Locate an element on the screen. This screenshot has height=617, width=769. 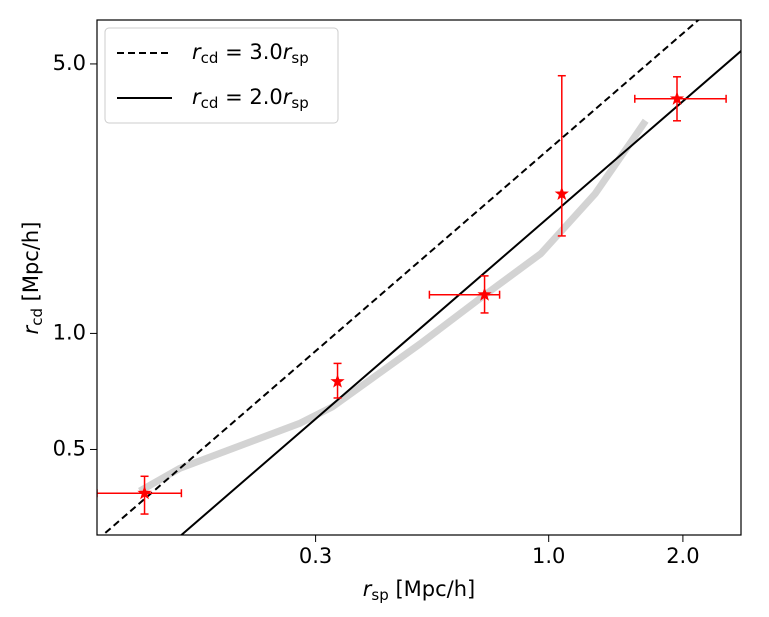
y-tick-label: 0.5 is located at coordinates (69, 448).